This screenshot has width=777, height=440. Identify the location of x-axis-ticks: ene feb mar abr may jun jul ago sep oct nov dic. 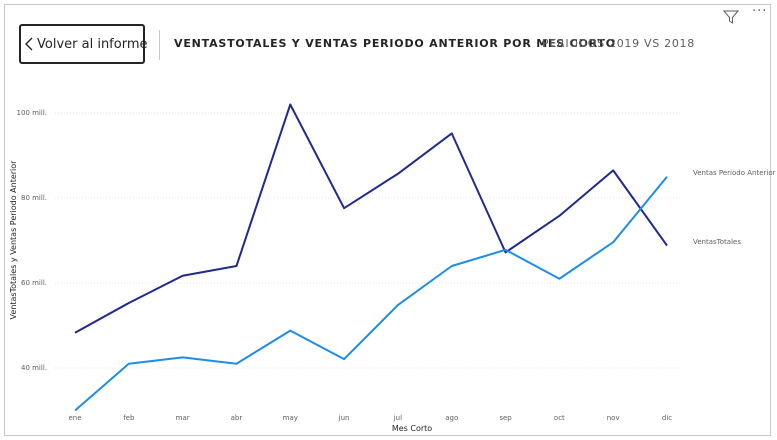
(370, 418).